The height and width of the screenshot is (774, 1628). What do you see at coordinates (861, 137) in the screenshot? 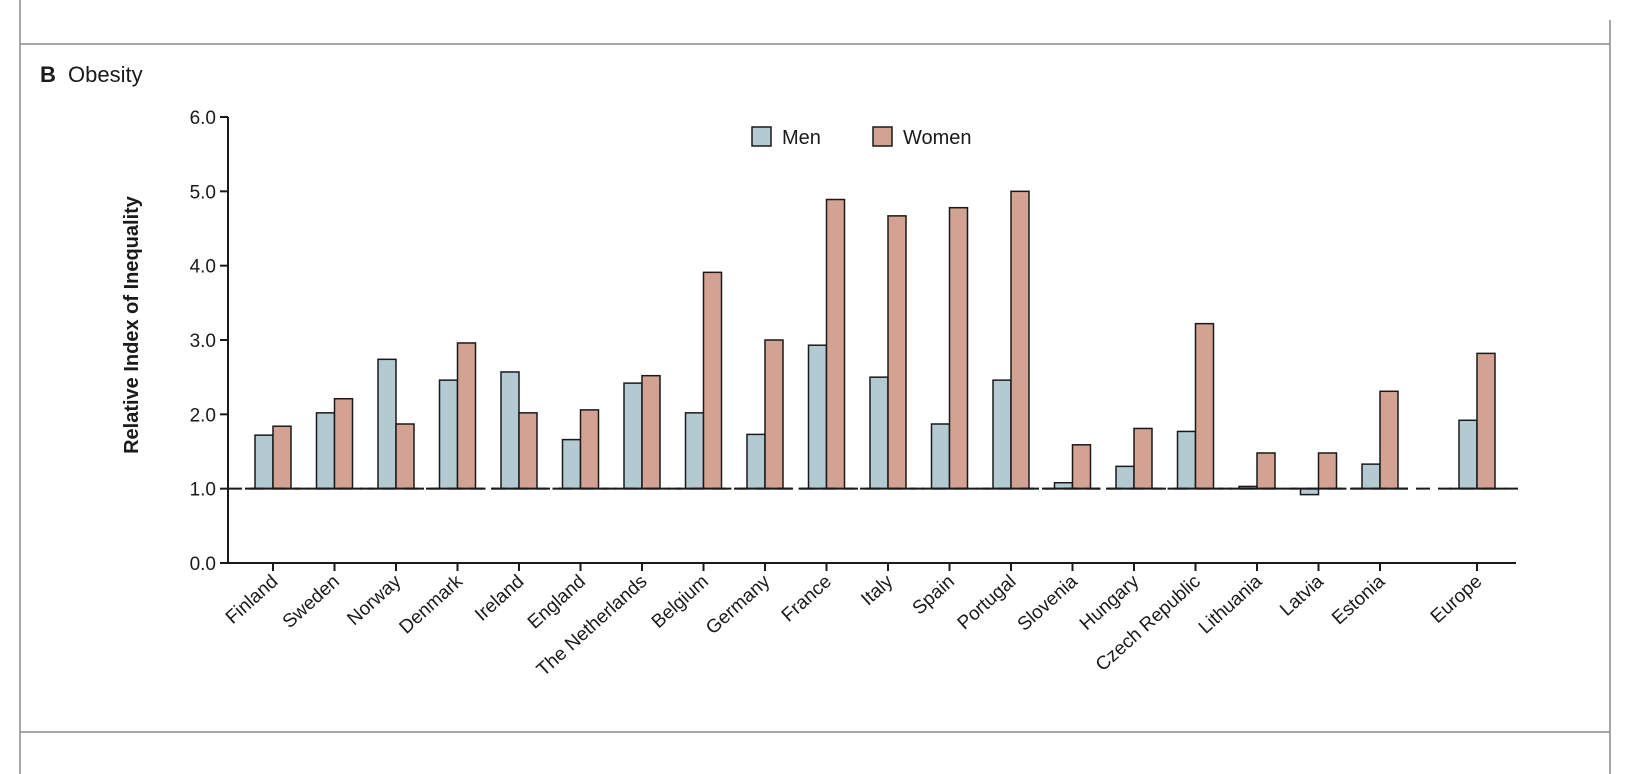
I see `legend: Men Women` at bounding box center [861, 137].